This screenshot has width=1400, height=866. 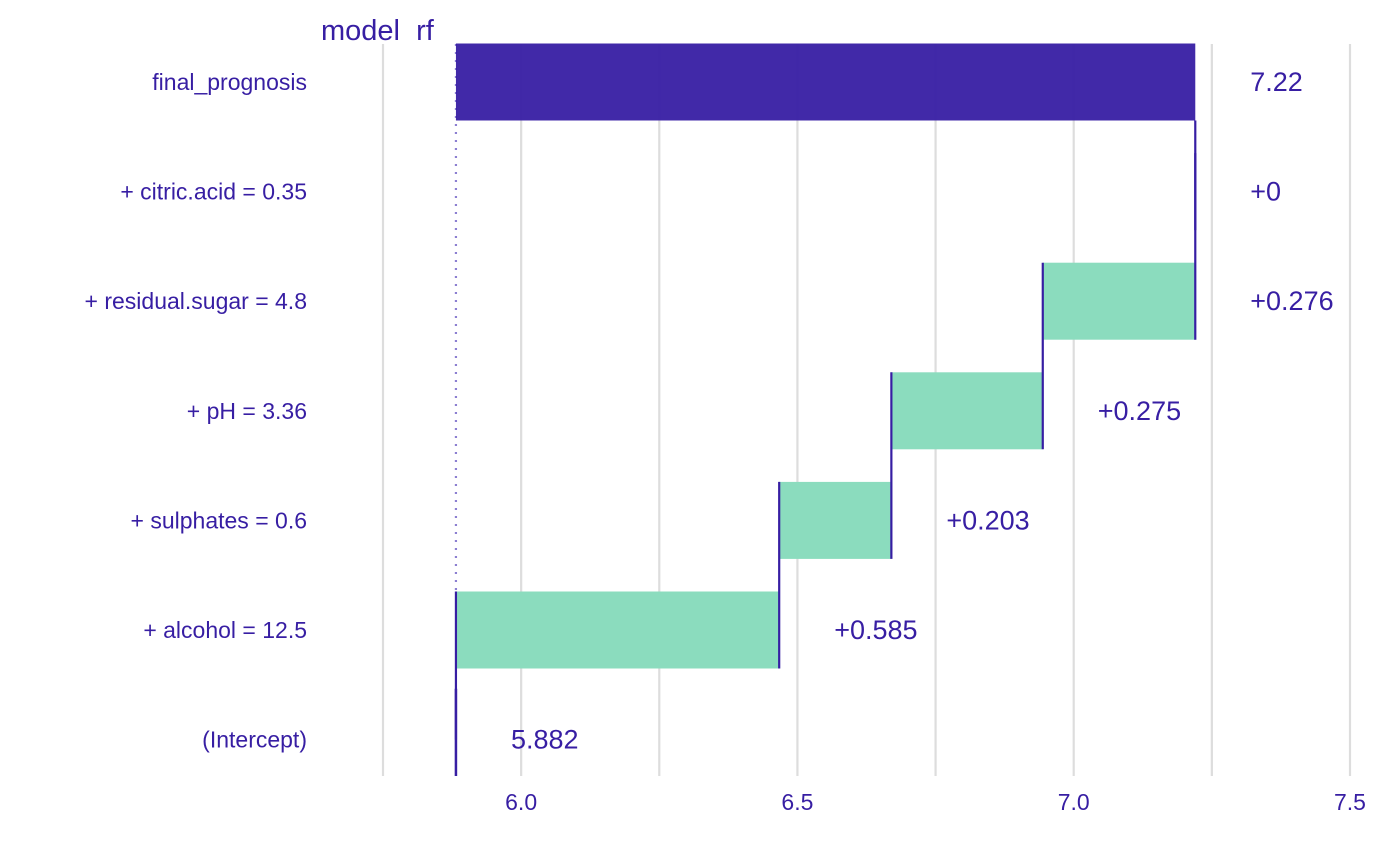 I want to click on row-label: (Intercept), so click(x=254, y=740).